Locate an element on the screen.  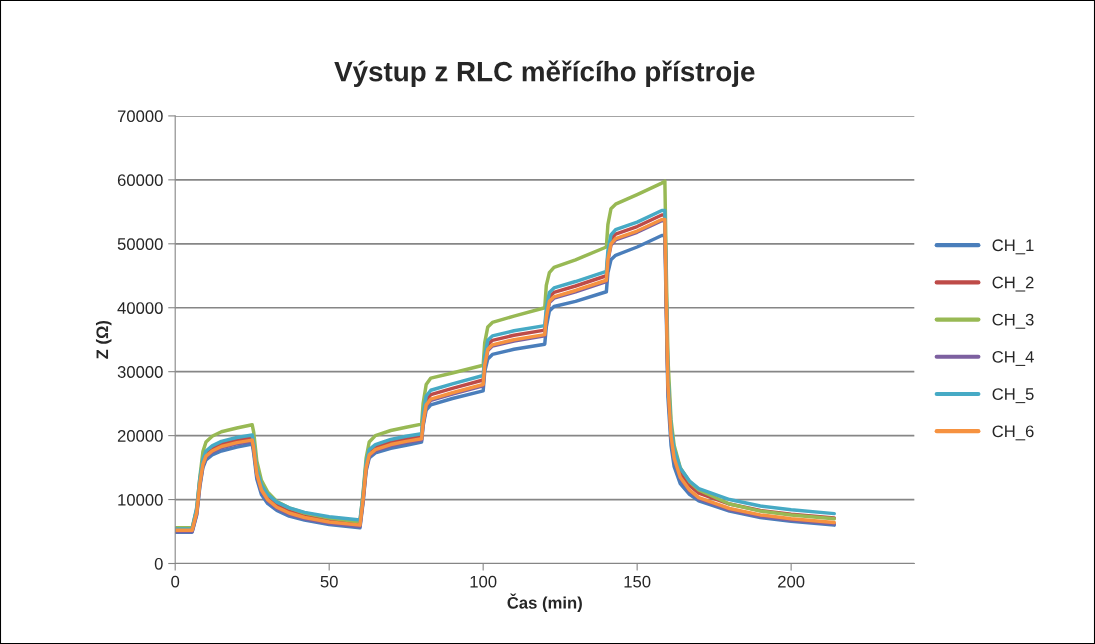
y-tick-label: 10000 is located at coordinates (140, 499).